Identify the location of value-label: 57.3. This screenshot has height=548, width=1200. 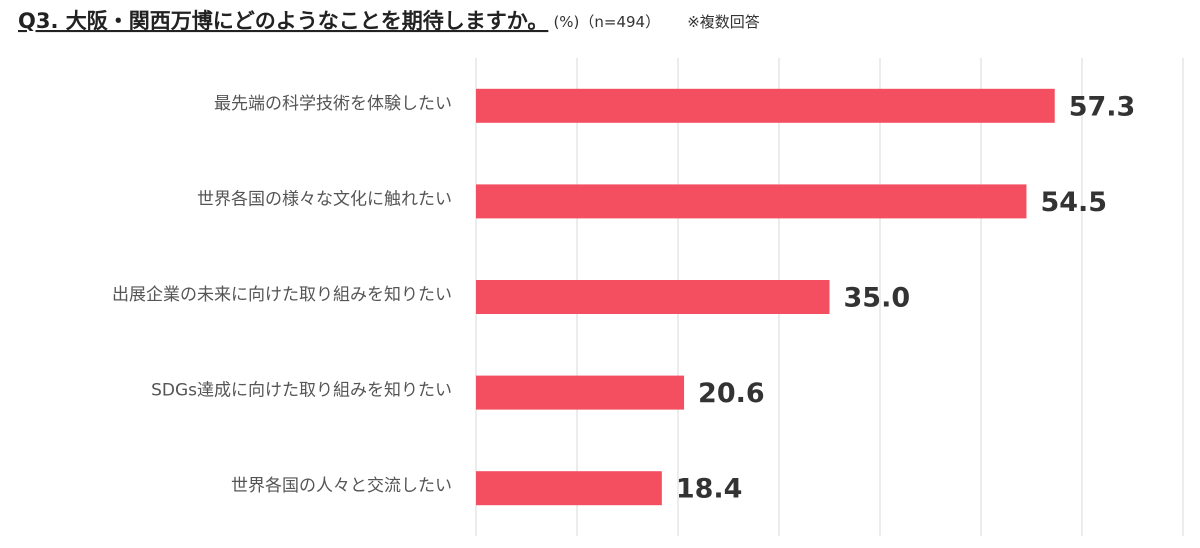
(1102, 106).